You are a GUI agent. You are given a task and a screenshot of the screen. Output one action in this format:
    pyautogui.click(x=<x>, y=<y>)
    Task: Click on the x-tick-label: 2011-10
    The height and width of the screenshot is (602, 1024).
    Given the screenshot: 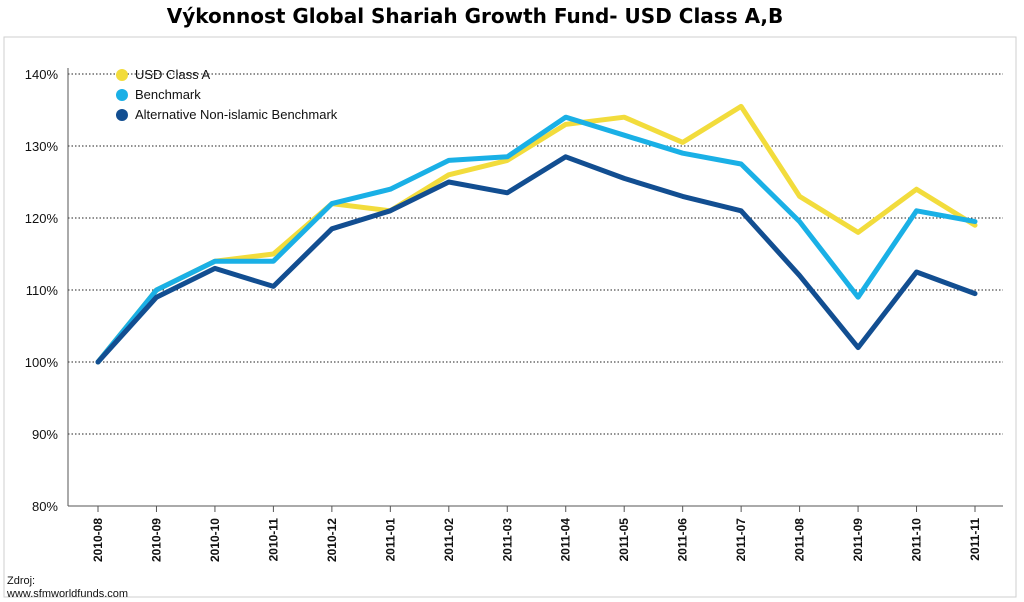 What is the action you would take?
    pyautogui.click(x=917, y=540)
    